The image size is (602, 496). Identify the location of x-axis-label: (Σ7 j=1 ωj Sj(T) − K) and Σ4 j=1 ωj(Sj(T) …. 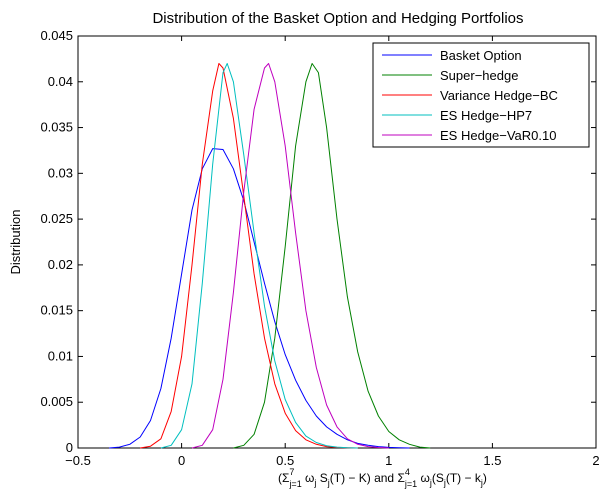
(382, 478).